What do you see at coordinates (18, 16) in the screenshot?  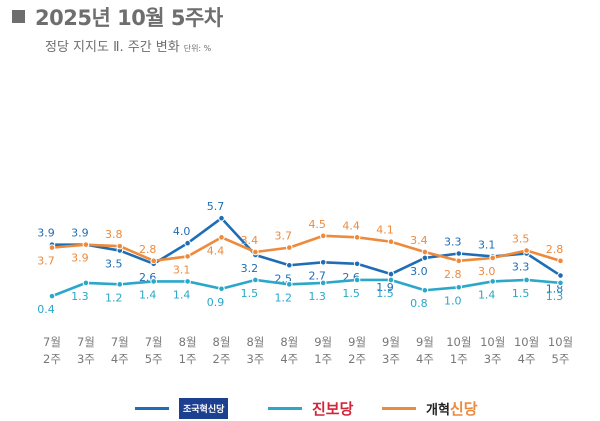 I see `square-bullet-icon` at bounding box center [18, 16].